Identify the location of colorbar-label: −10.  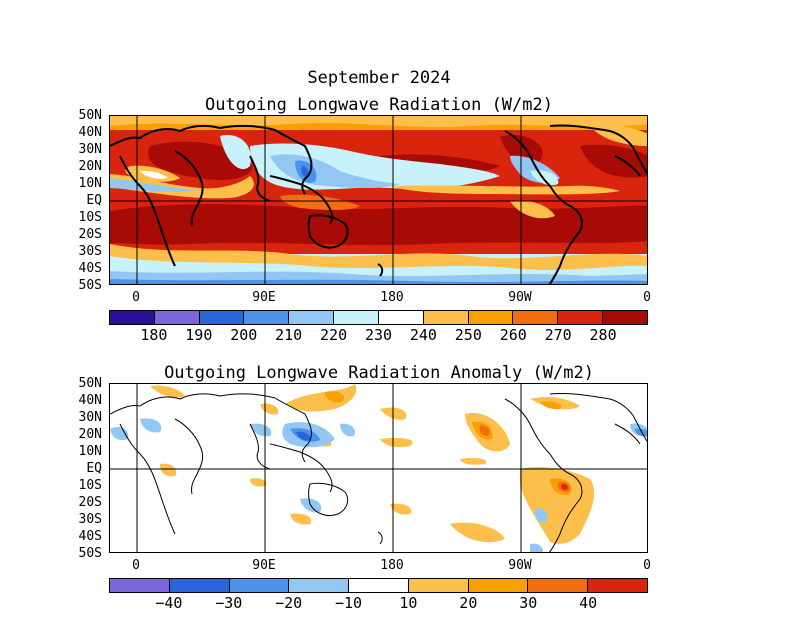
(349, 603).